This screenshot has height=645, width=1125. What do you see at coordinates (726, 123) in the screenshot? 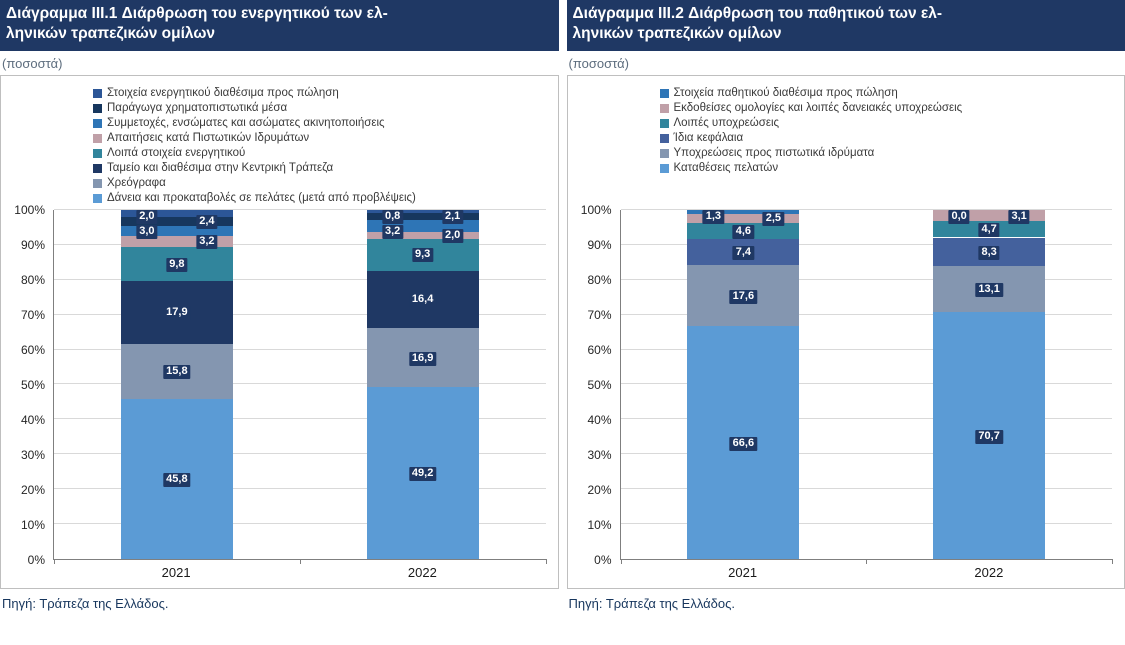
I see `legend-label: Λοιπές υποχρεώσεις` at bounding box center [726, 123].